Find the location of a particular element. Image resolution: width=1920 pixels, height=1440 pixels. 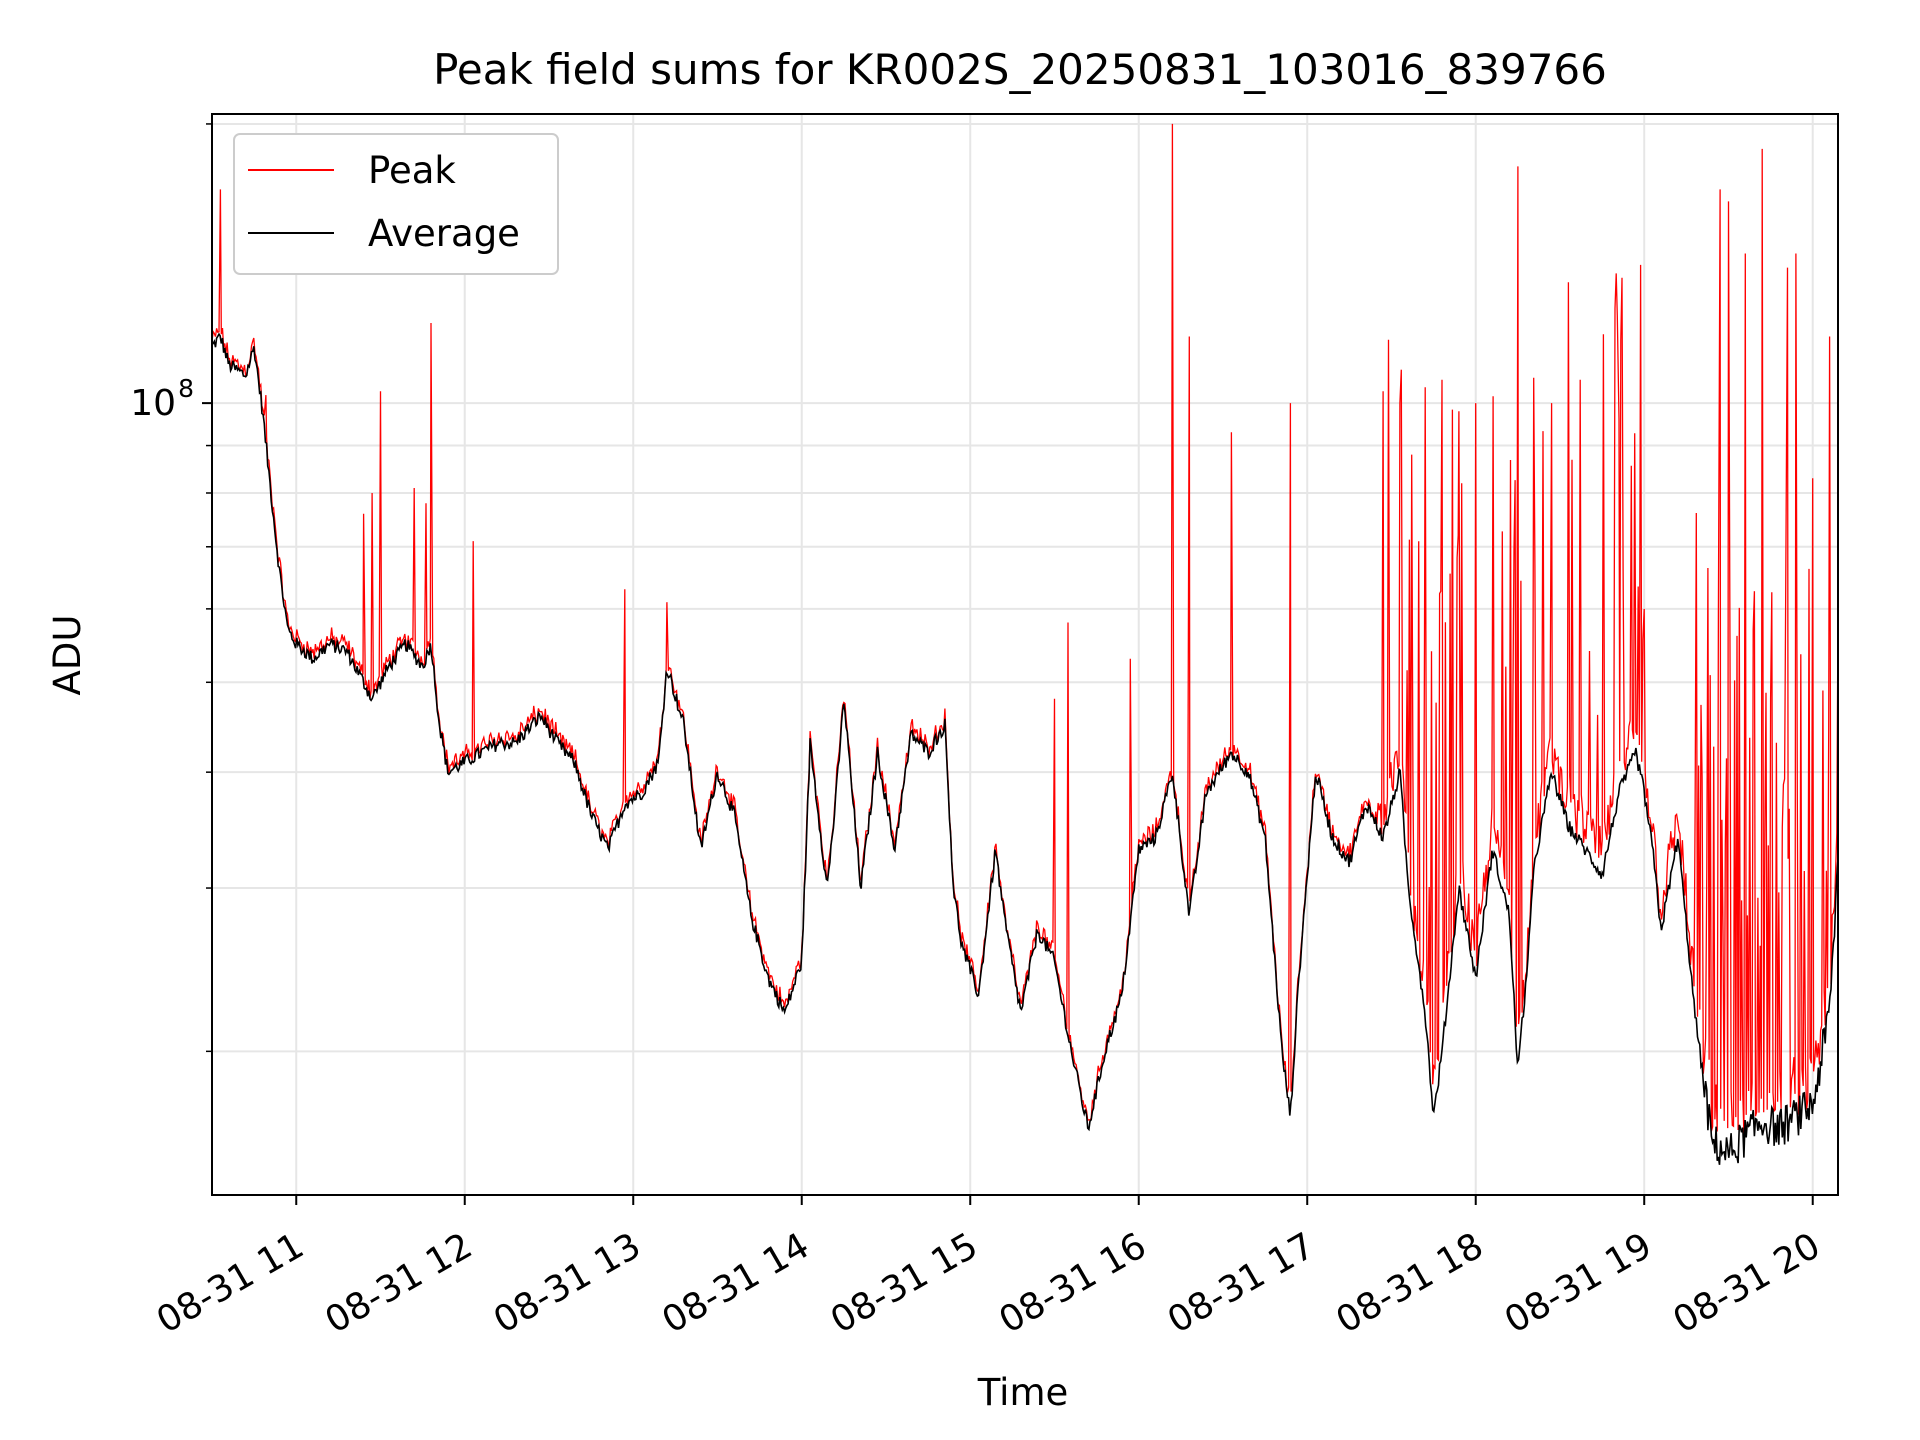

legend-average-label: Average is located at coordinates (444, 233).